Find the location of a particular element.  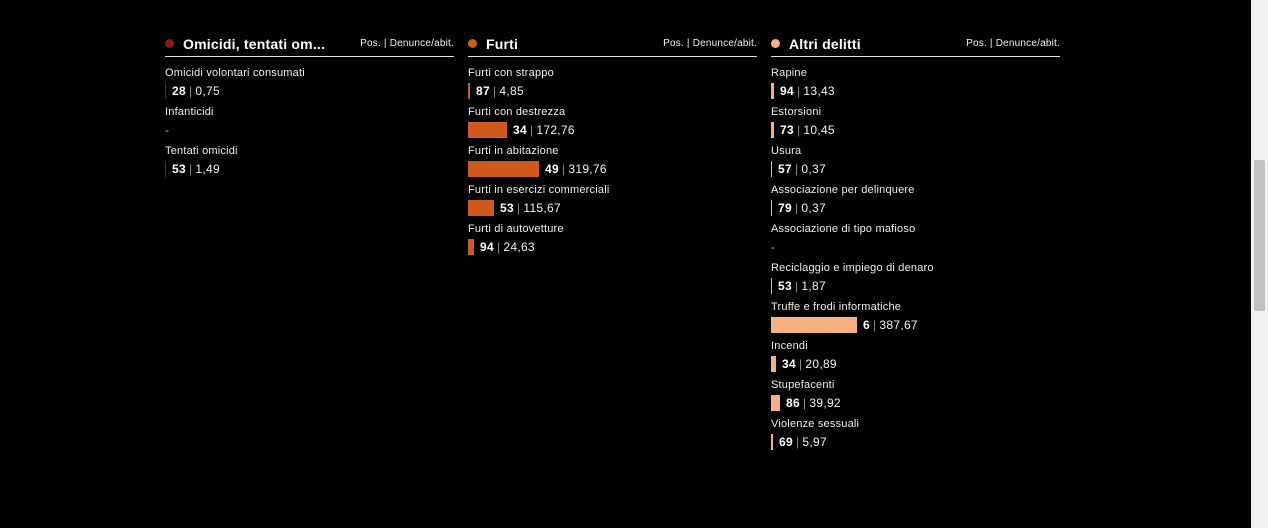

crime-value-row: 53 | 1,87 is located at coordinates (915, 286).